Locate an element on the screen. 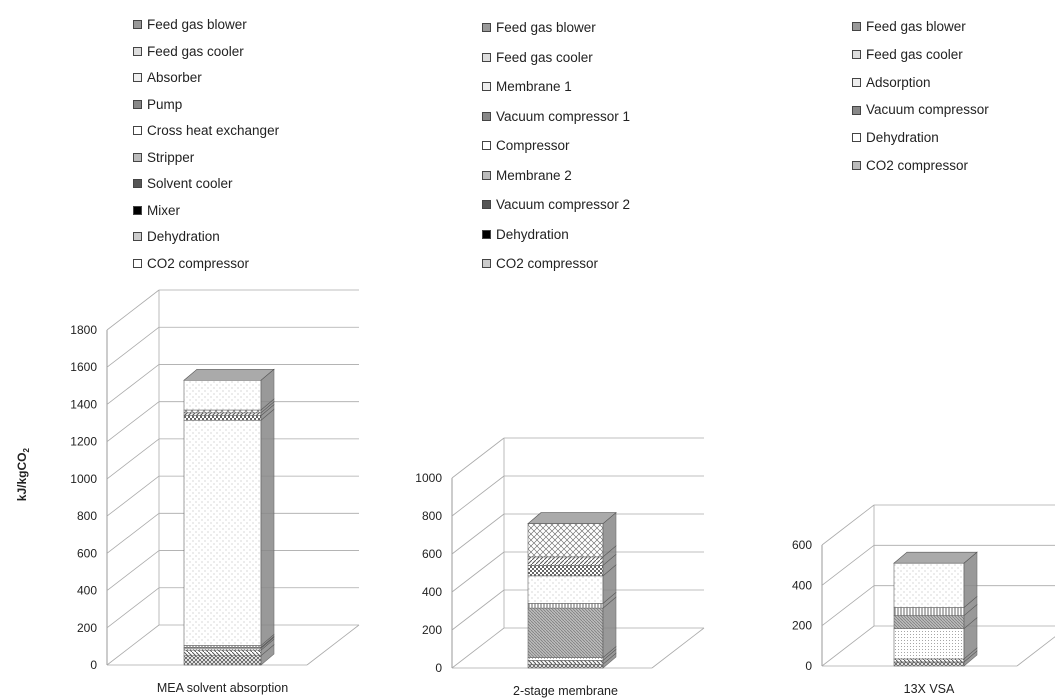 This screenshot has height=700, width=1055. legend-item: Vacuum compressor 1 is located at coordinates (556, 116).